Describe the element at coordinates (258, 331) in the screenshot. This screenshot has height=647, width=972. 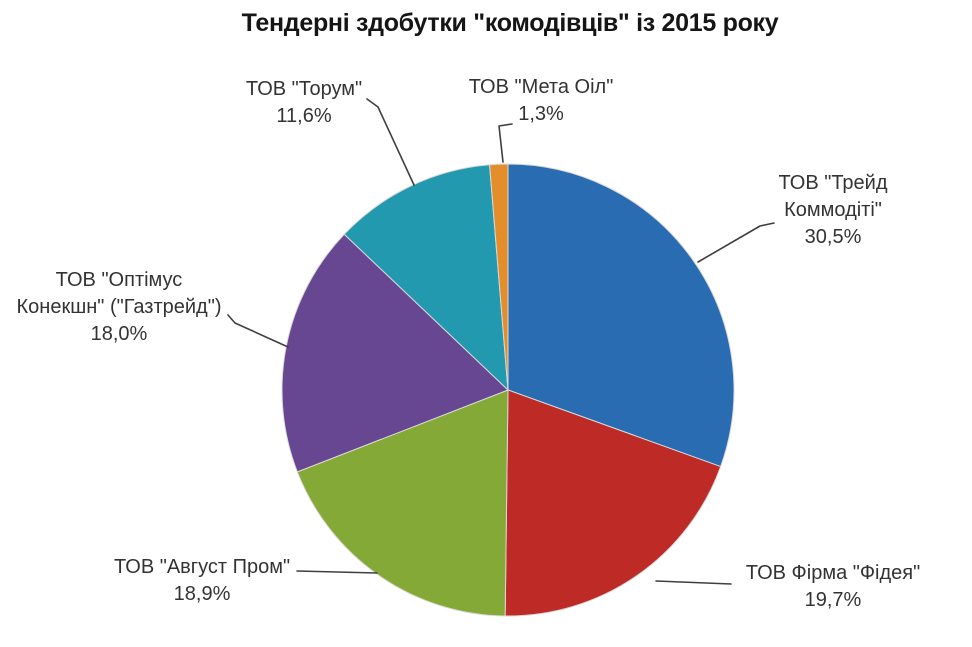
I see `leader-line-optimus-konekshn` at that location.